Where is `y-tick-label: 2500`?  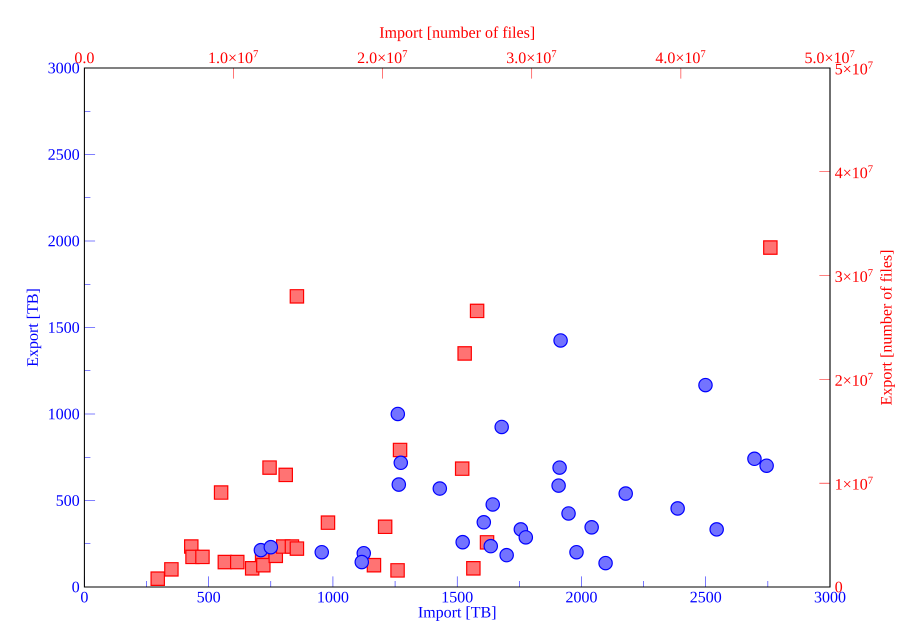 y-tick-label: 2500 is located at coordinates (64, 154).